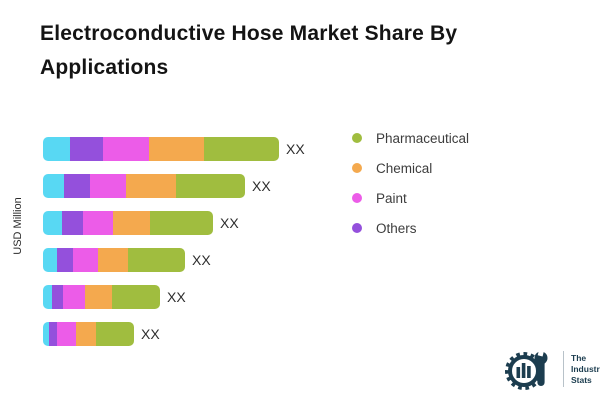  I want to click on legend-item-pharmaceutical: Pharmaceutical, so click(411, 138).